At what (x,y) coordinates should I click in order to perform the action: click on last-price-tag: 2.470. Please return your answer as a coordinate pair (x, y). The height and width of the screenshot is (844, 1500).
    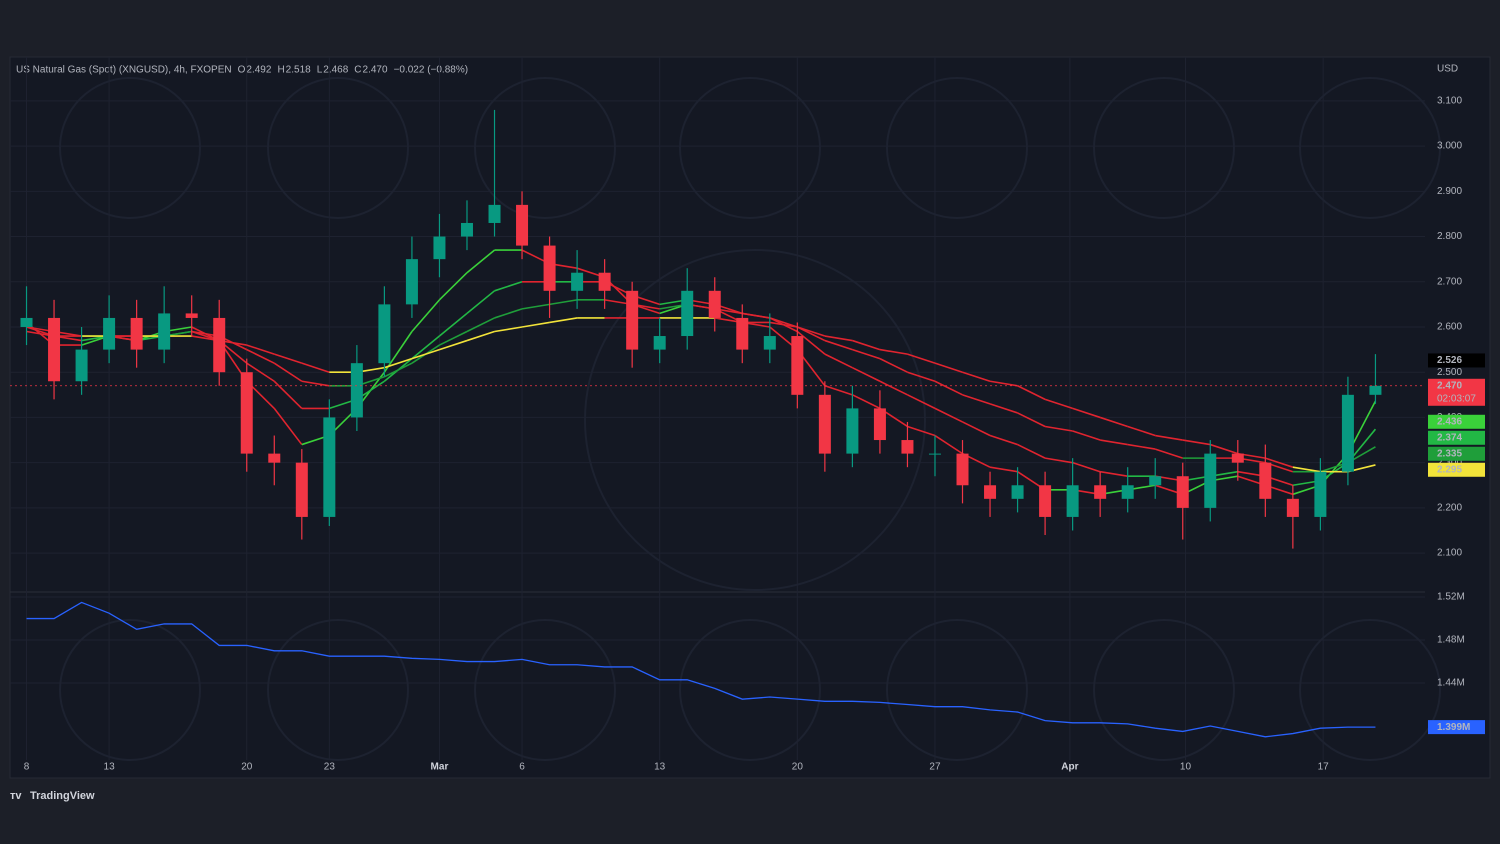
    Looking at the image, I should click on (1449, 385).